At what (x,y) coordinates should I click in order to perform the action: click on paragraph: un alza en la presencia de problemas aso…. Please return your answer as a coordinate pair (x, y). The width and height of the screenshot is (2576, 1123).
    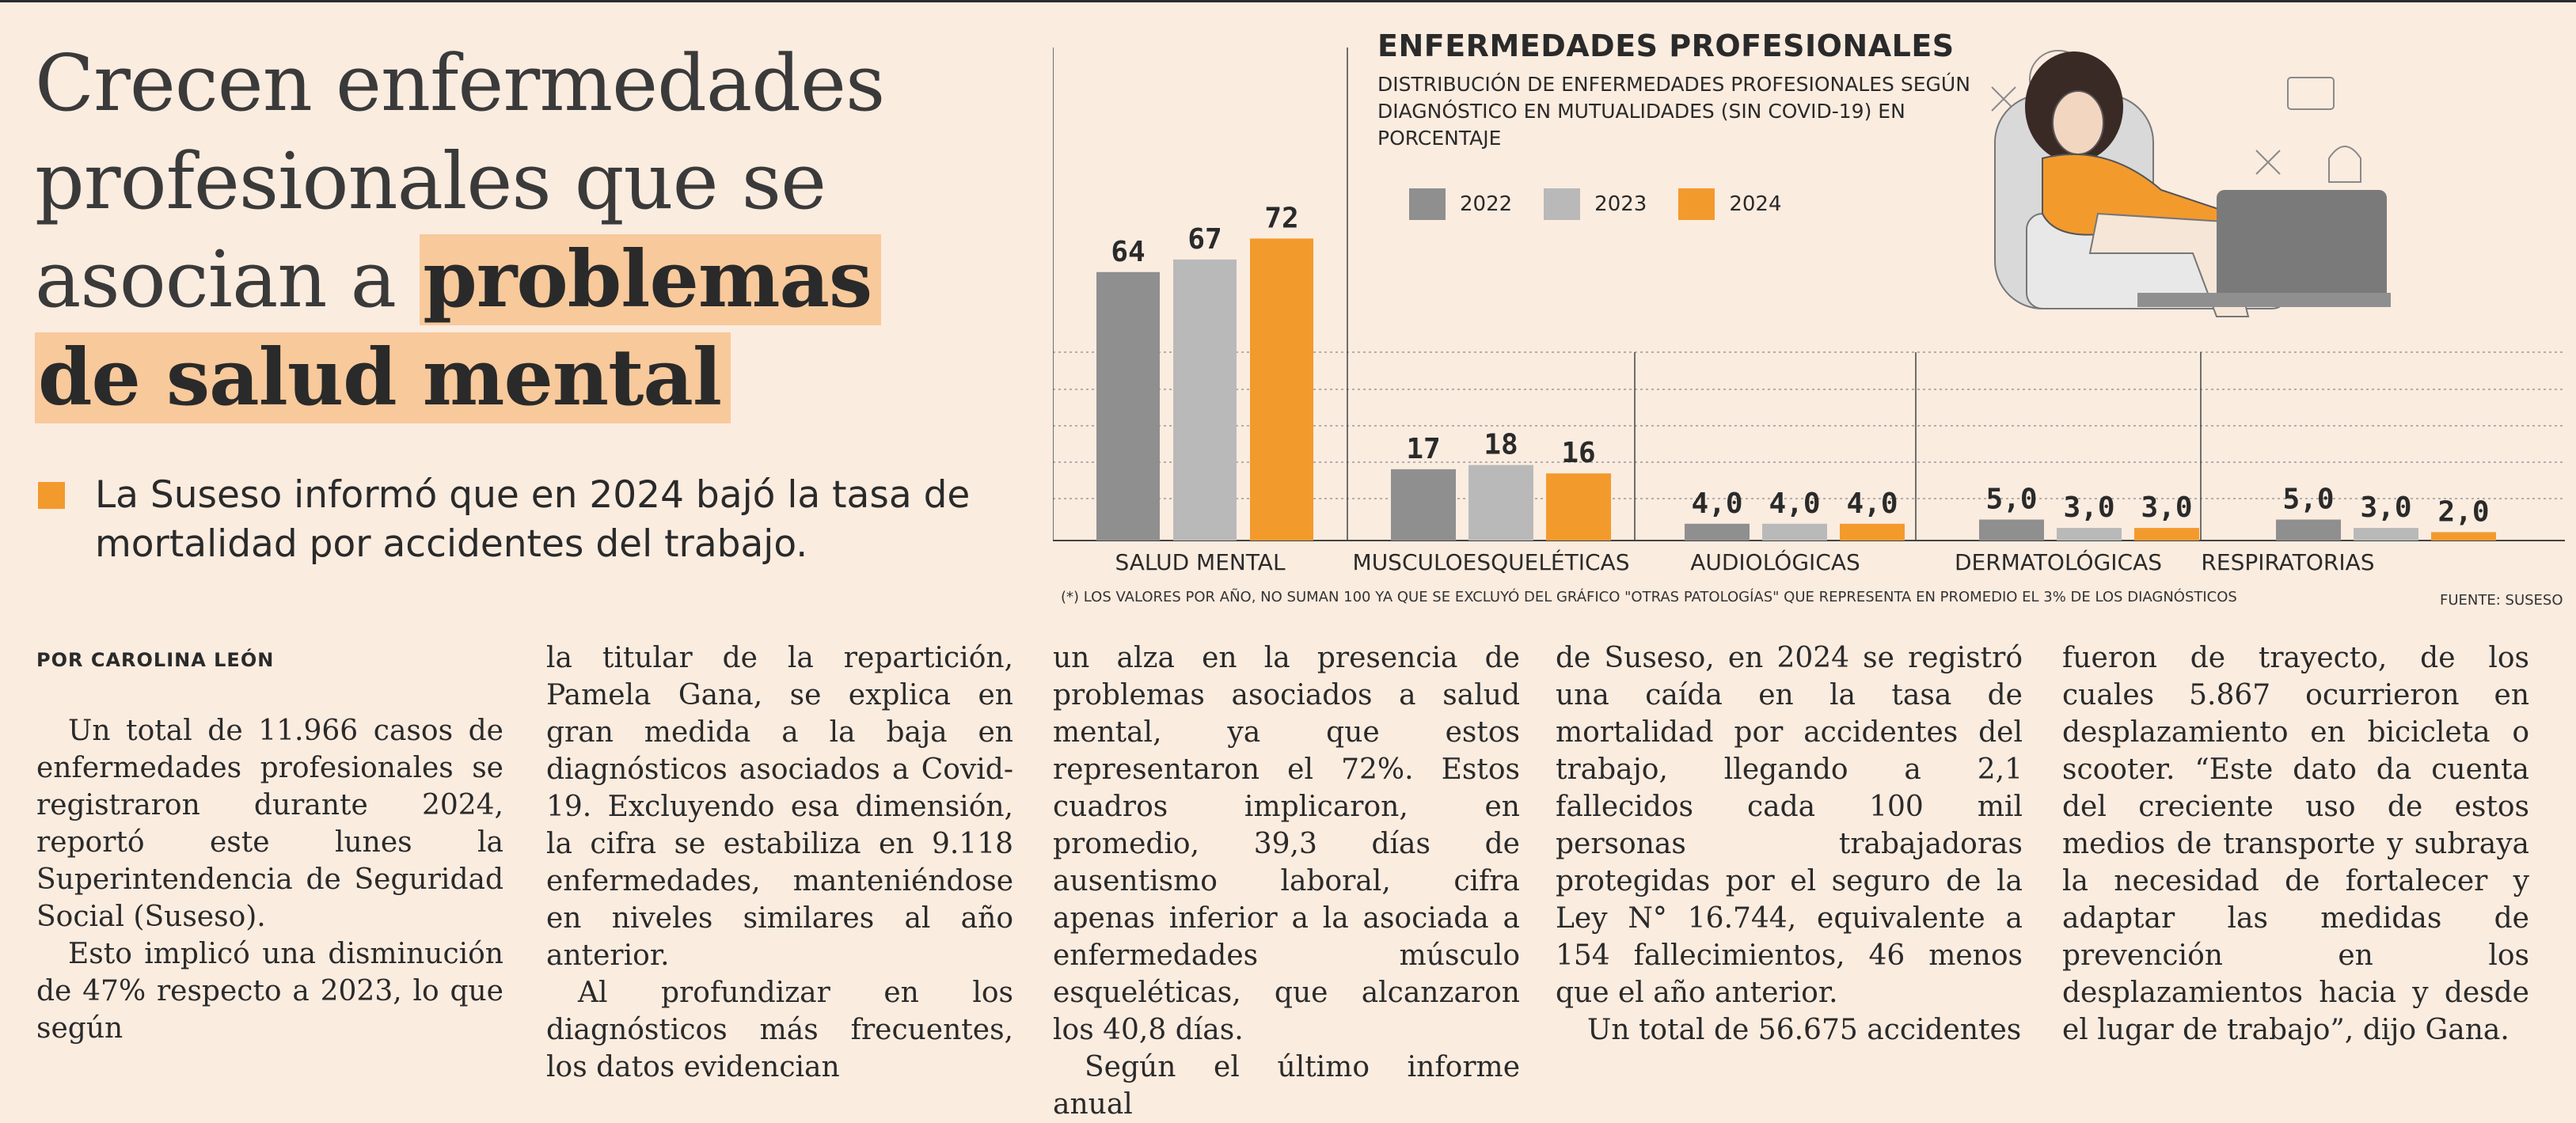
    Looking at the image, I should click on (1286, 844).